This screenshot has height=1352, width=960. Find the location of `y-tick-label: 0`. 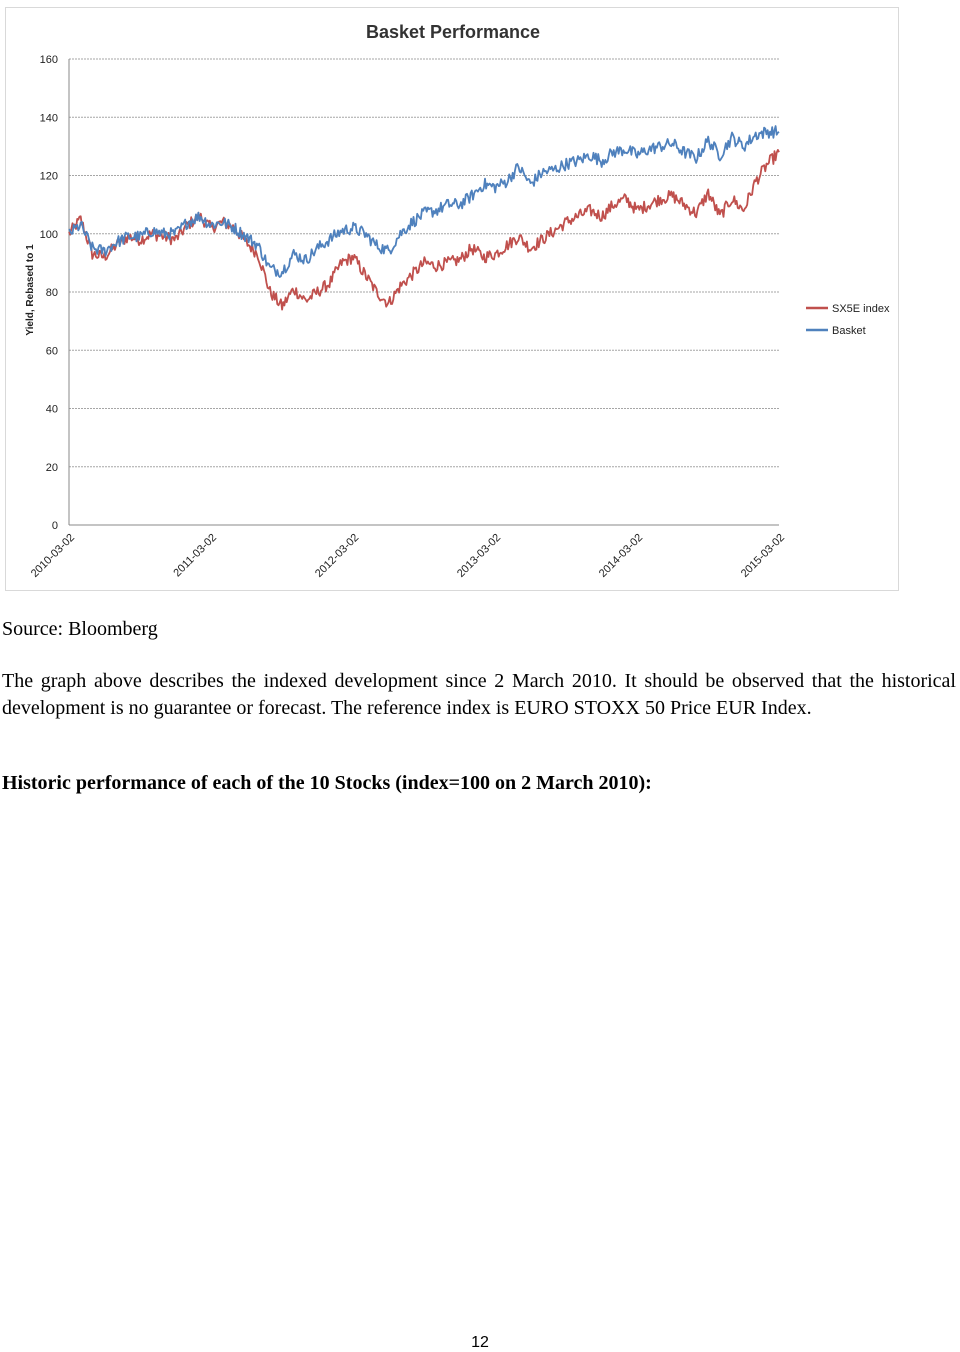

y-tick-label: 0 is located at coordinates (55, 526).